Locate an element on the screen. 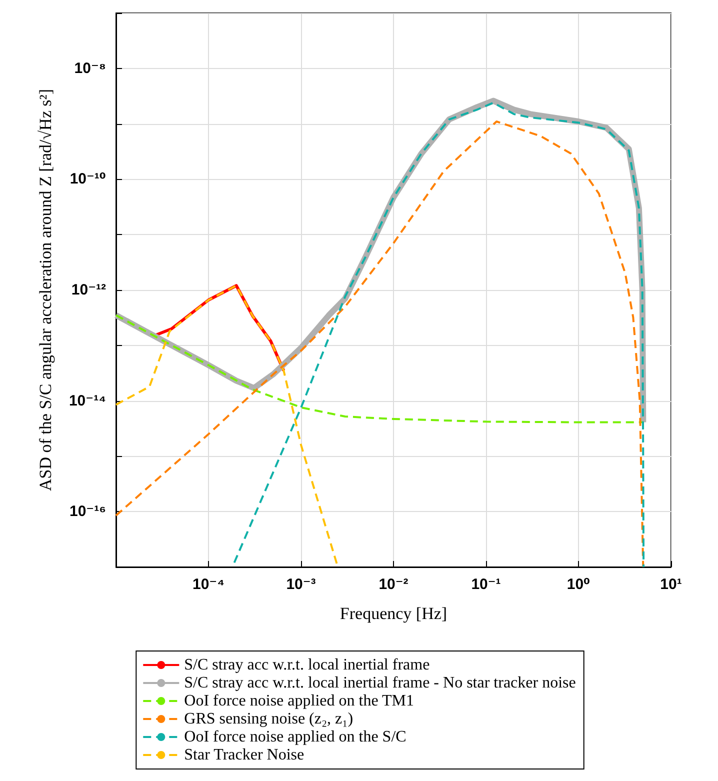 The width and height of the screenshot is (718, 781). y-axis-title: ASD of the S/C angular acceleration around Z [rad/√Hz s²] is located at coordinates (45, 290).